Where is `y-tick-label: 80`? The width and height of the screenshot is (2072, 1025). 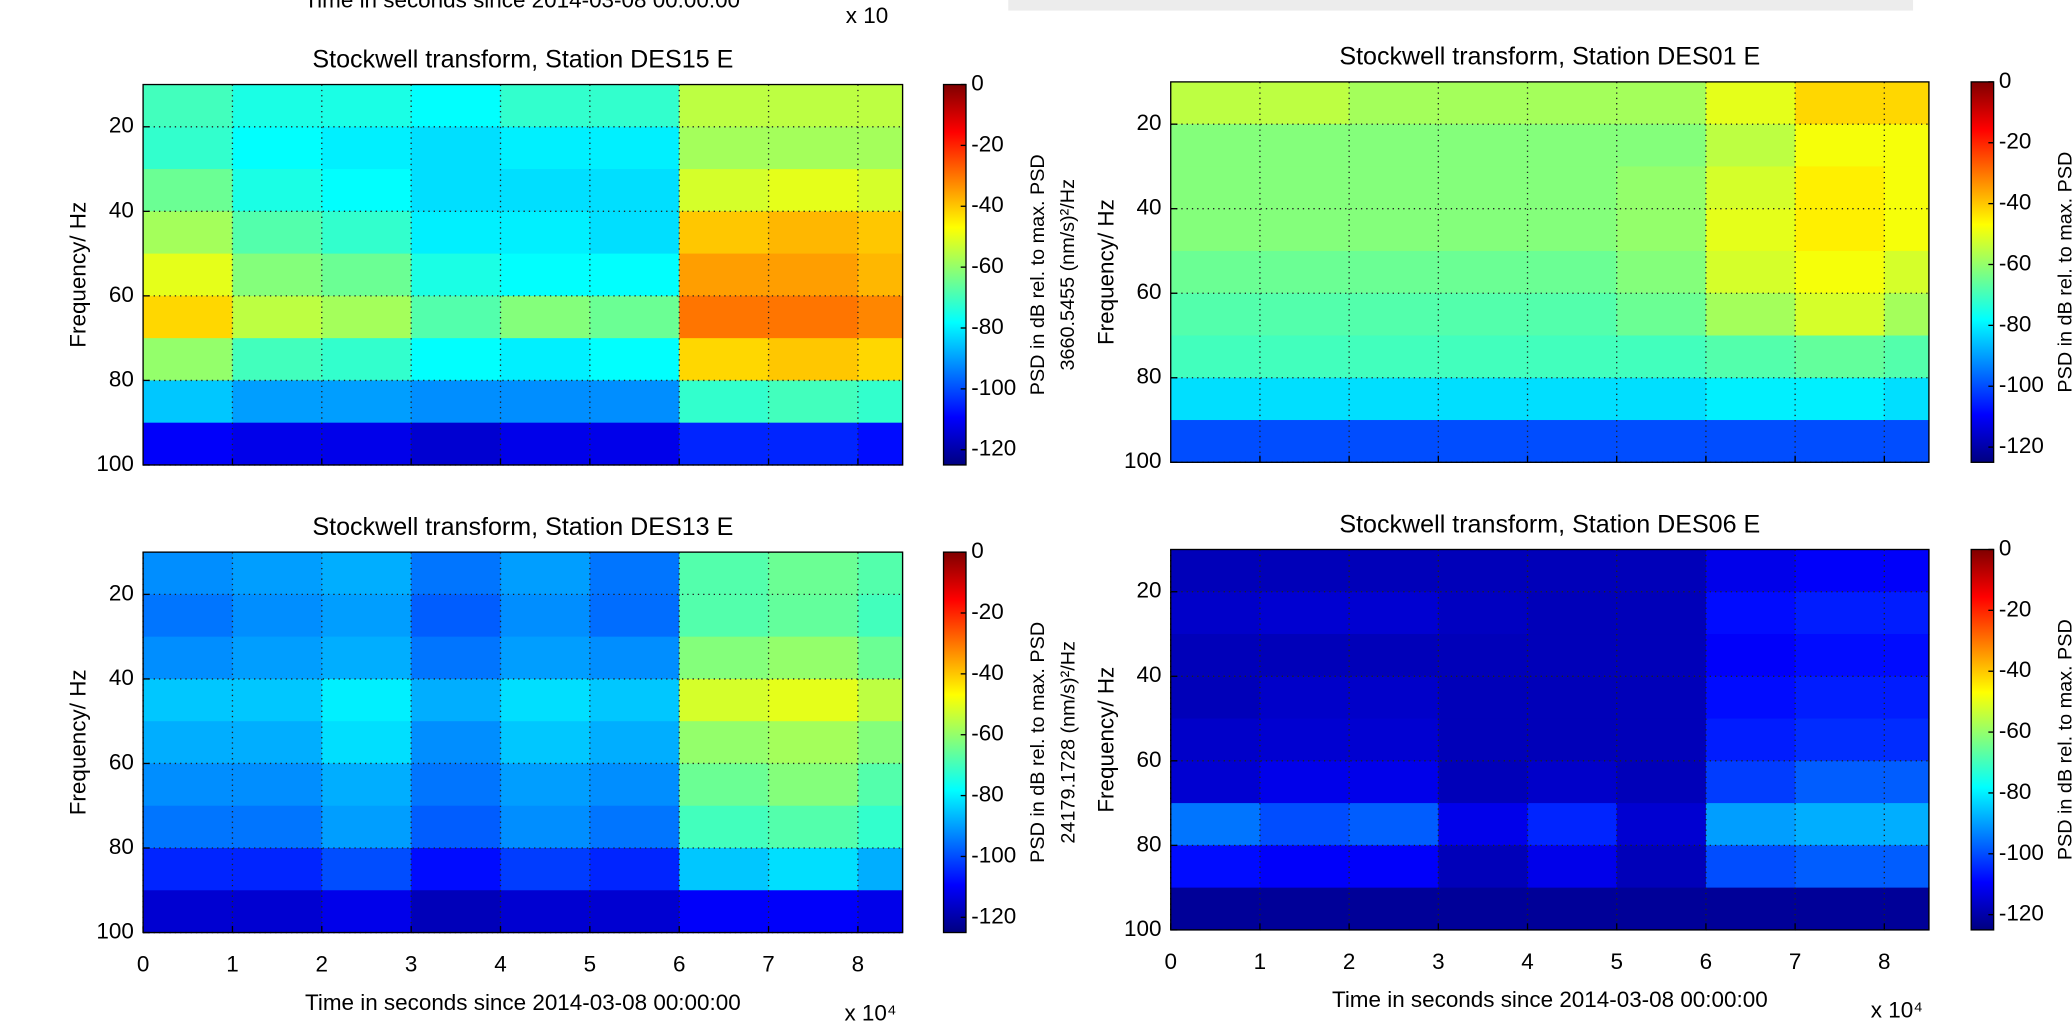 y-tick-label: 80 is located at coordinates (1149, 376).